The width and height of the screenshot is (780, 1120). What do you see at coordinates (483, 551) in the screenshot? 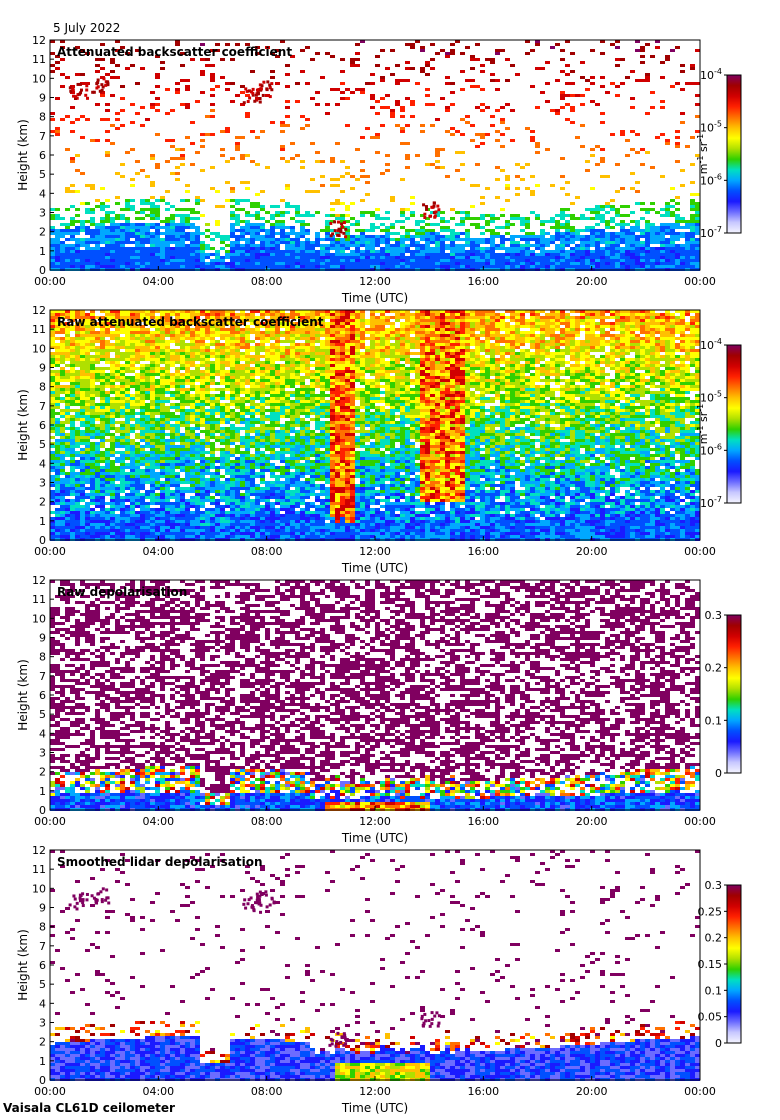
I see `panel-2-x-tick-label: 16:00` at bounding box center [483, 551].